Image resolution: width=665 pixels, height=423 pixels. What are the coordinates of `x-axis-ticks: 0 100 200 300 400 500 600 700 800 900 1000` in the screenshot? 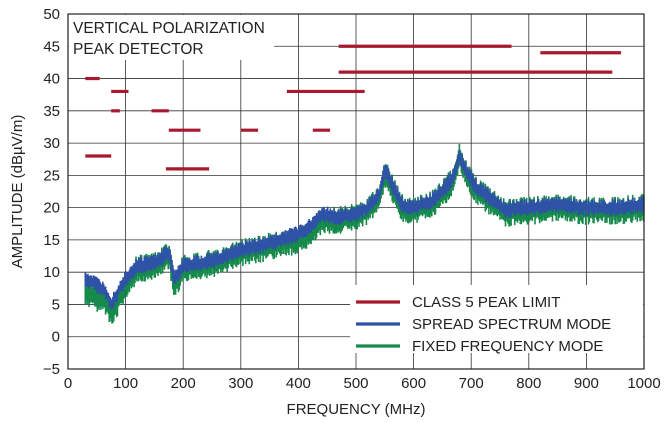 It's located at (362, 383).